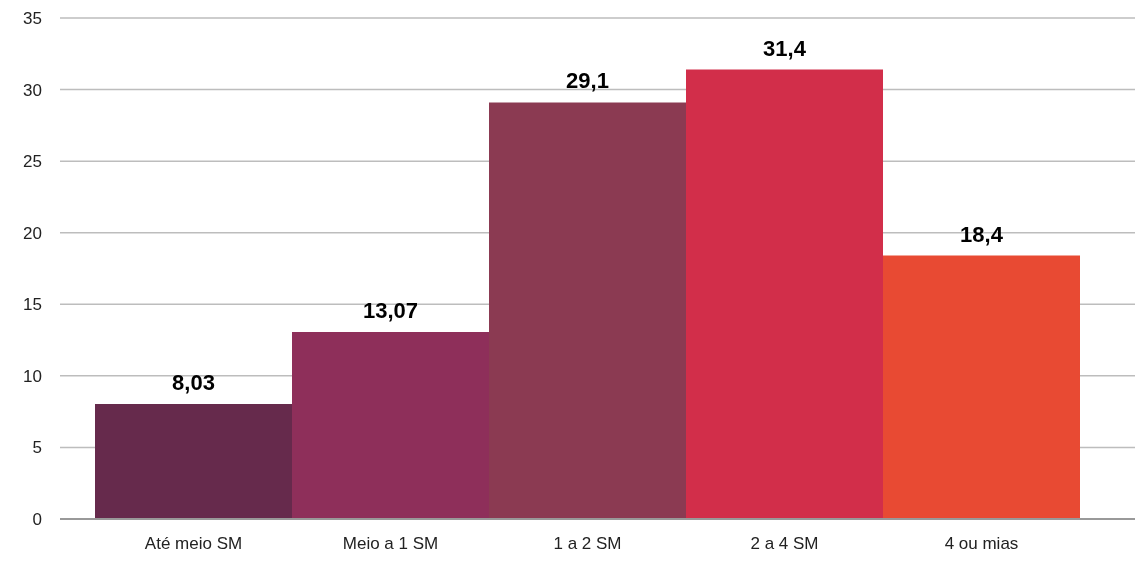 This screenshot has width=1135, height=563. What do you see at coordinates (390, 544) in the screenshot?
I see `x-tick-label: Meio a 1 SM` at bounding box center [390, 544].